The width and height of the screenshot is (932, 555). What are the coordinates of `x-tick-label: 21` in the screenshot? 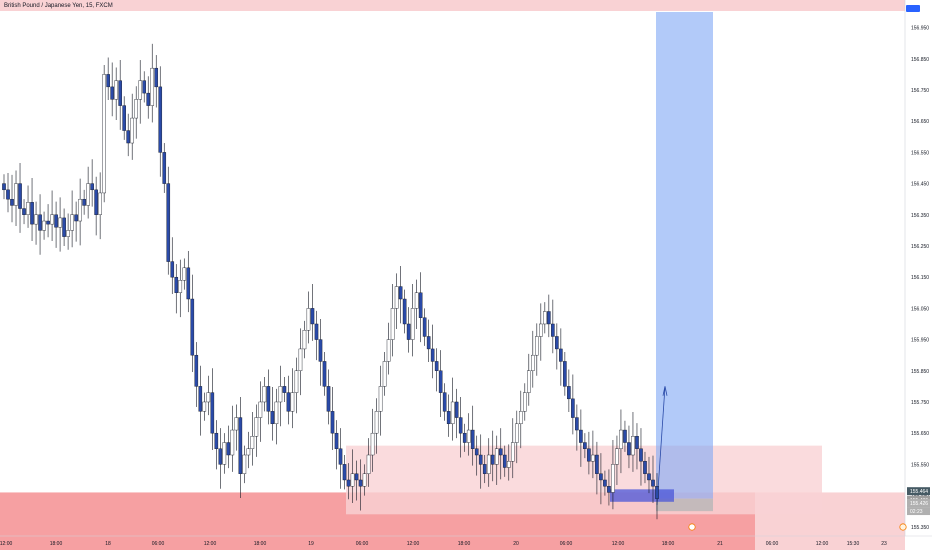 It's located at (720, 544).